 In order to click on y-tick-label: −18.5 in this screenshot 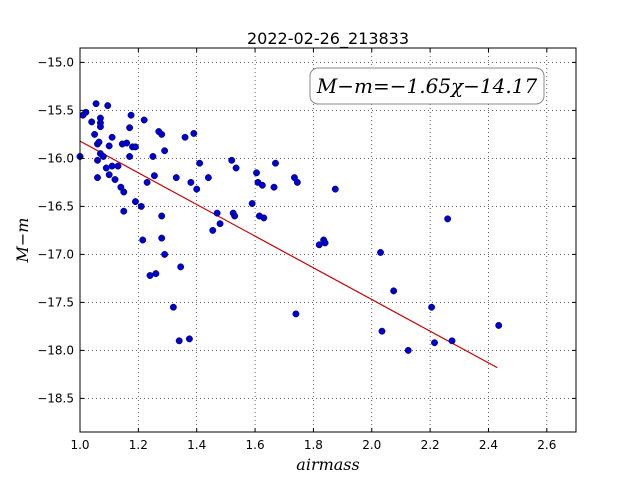, I will do `click(55, 398)`.